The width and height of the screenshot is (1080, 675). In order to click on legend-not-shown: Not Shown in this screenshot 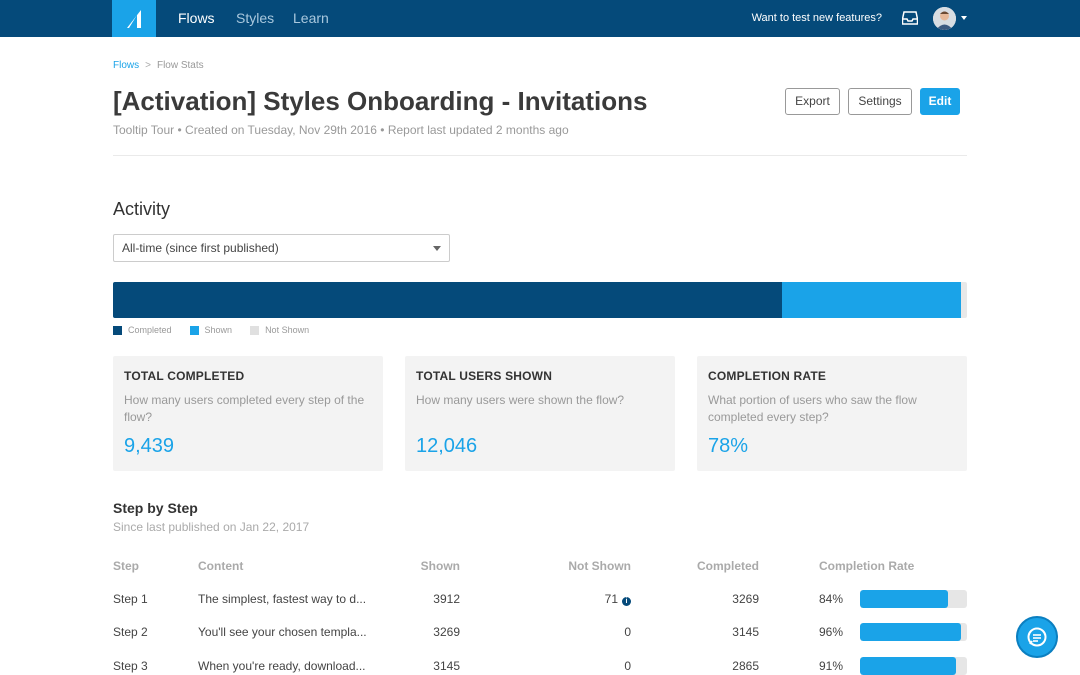, I will do `click(279, 330)`.